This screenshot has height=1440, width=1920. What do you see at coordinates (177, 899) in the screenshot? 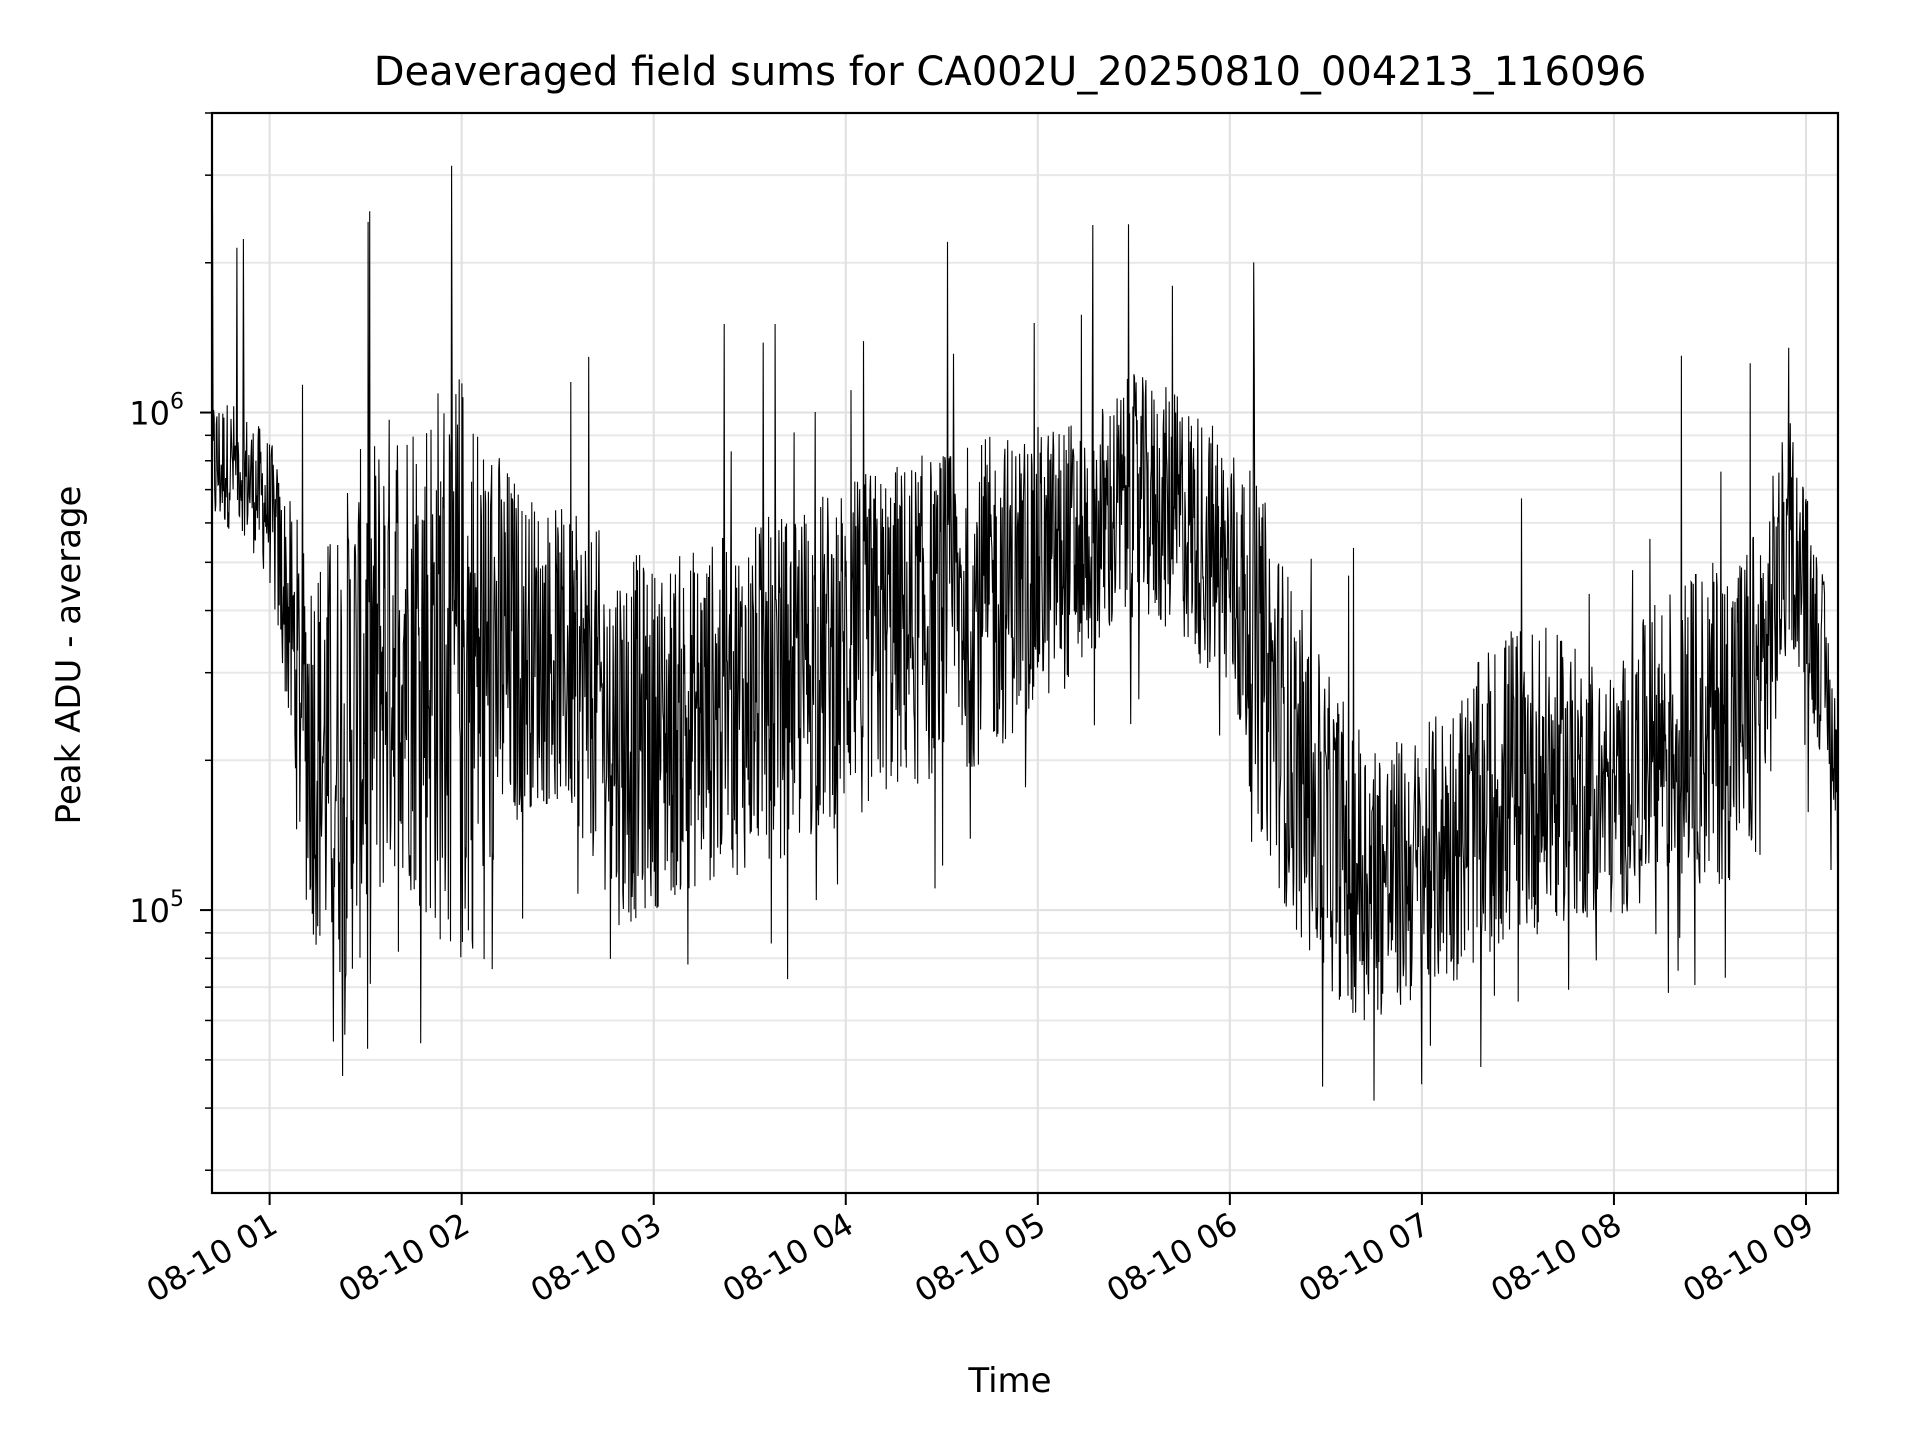
I see `y-tick-exponent: 5` at bounding box center [177, 899].